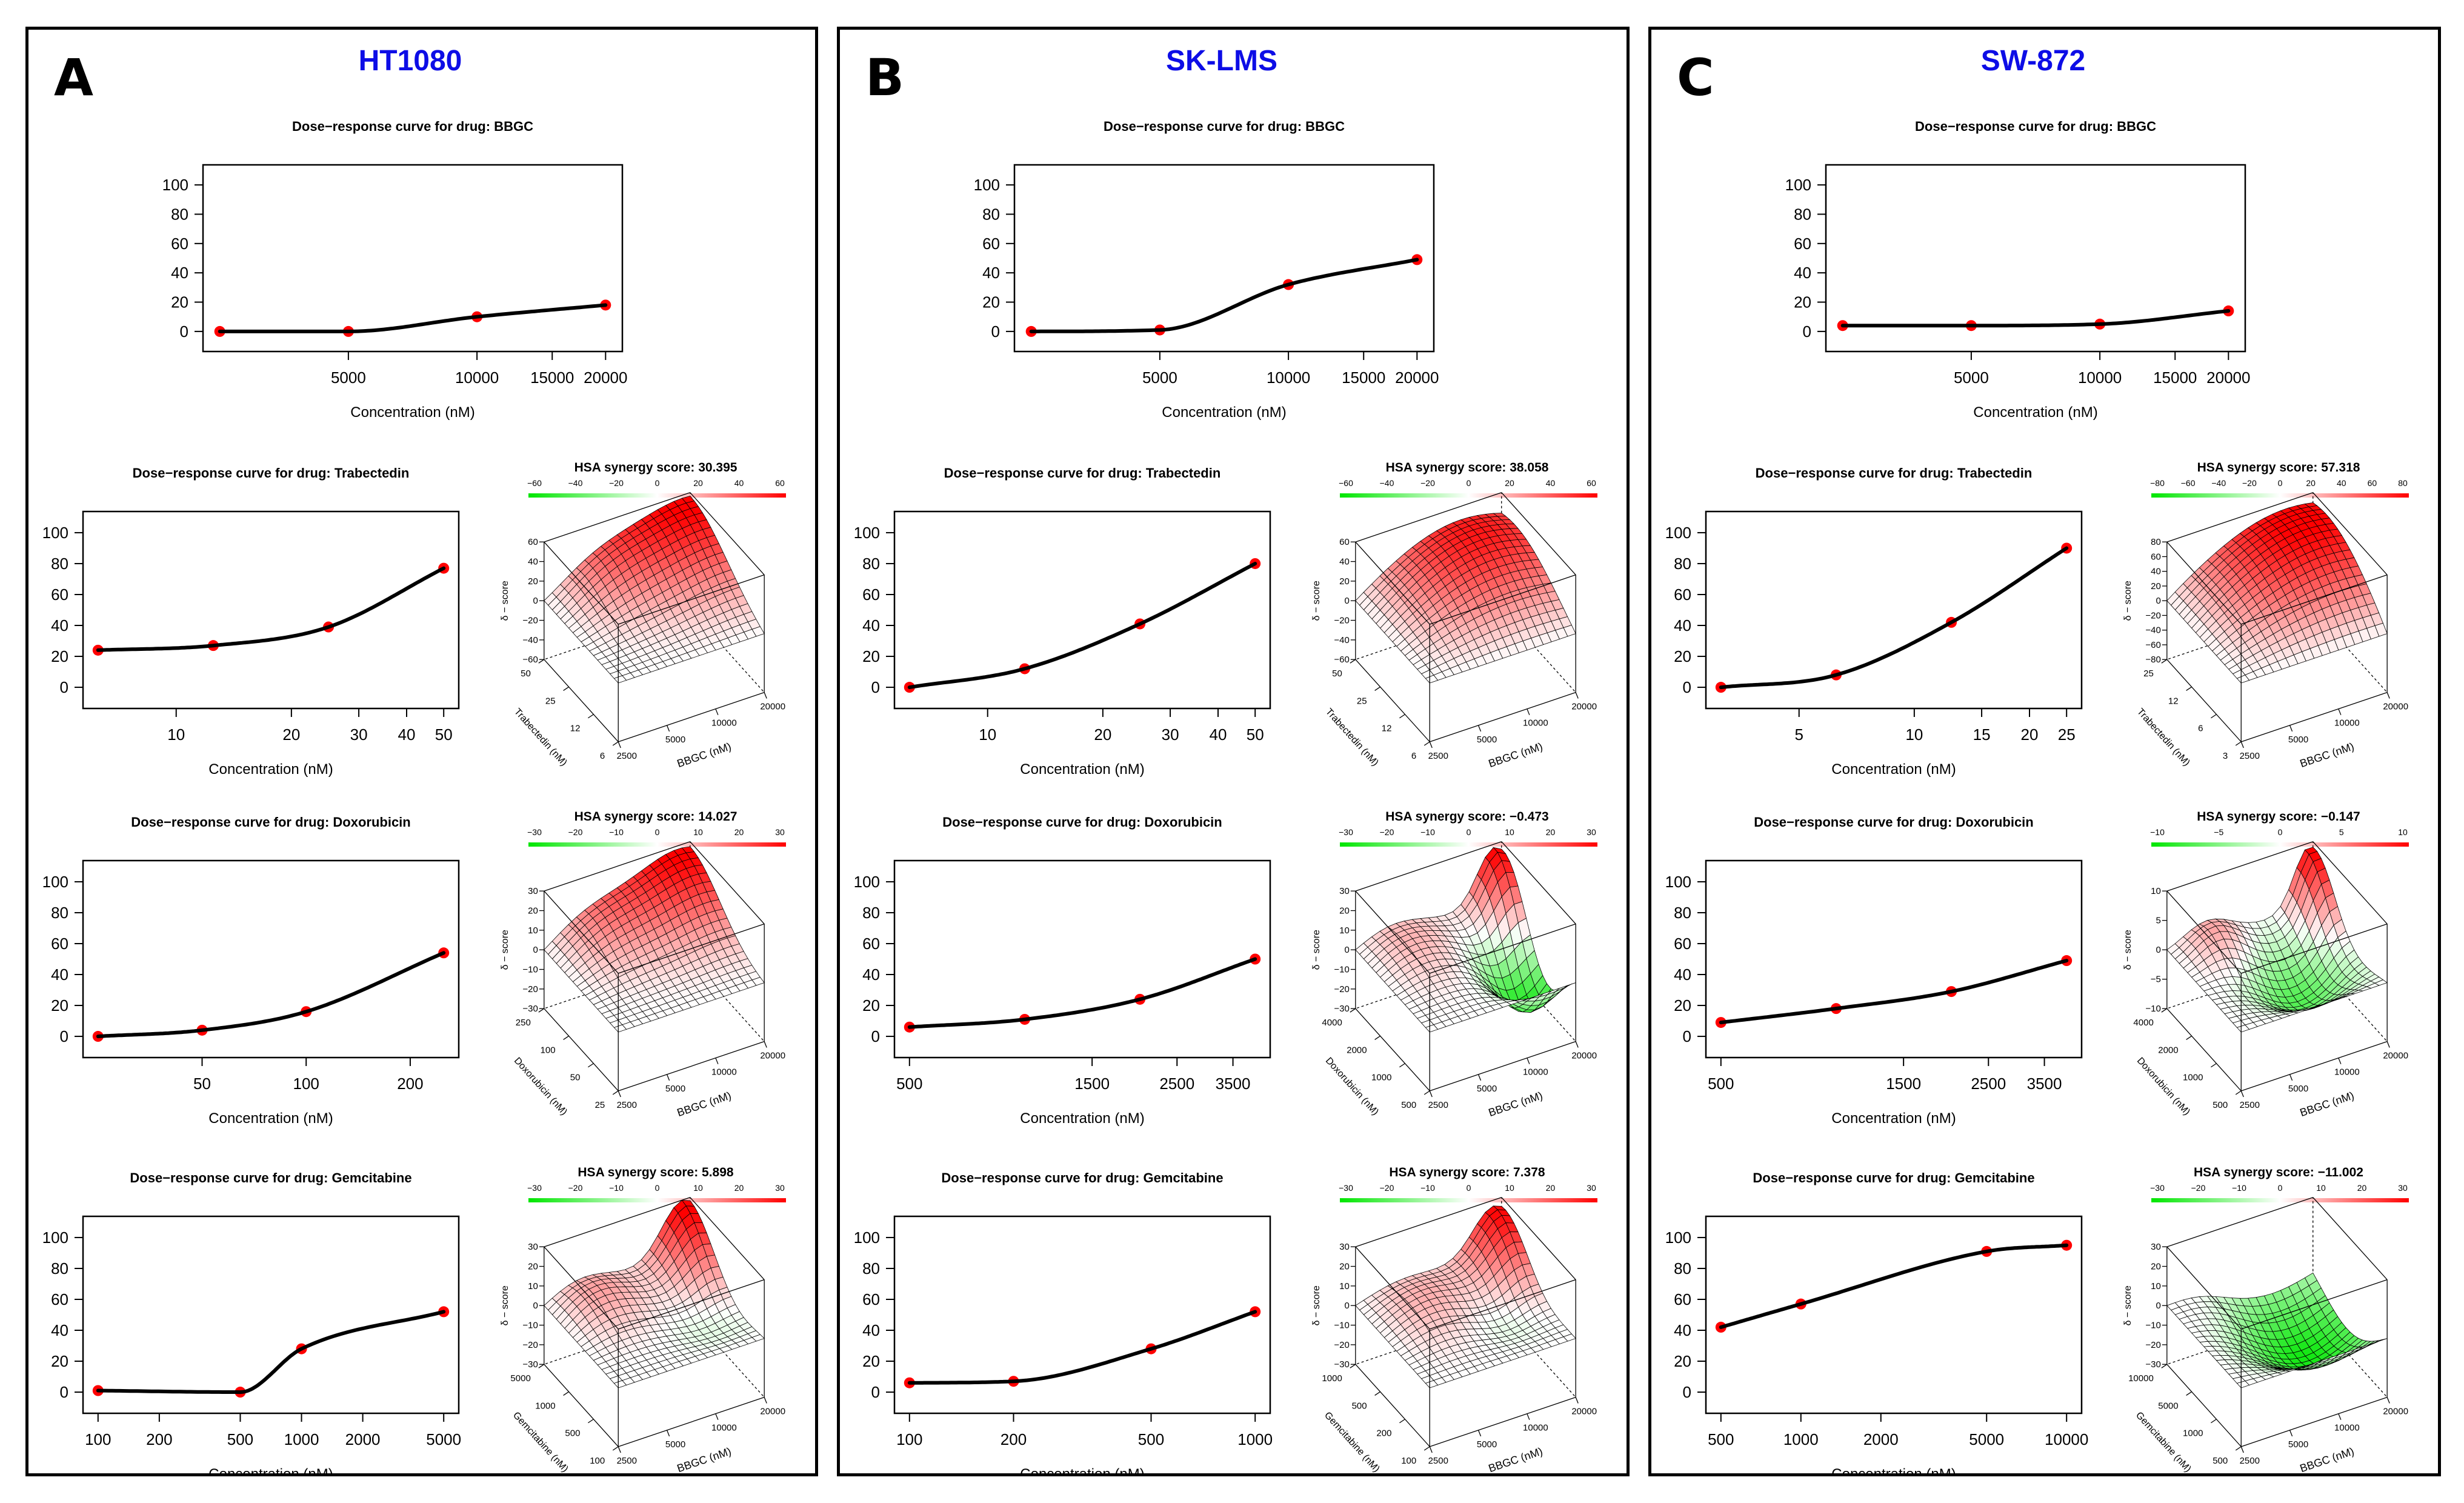  Describe the element at coordinates (1092, 1084) in the screenshot. I see `x-tick-label: 1500` at that location.